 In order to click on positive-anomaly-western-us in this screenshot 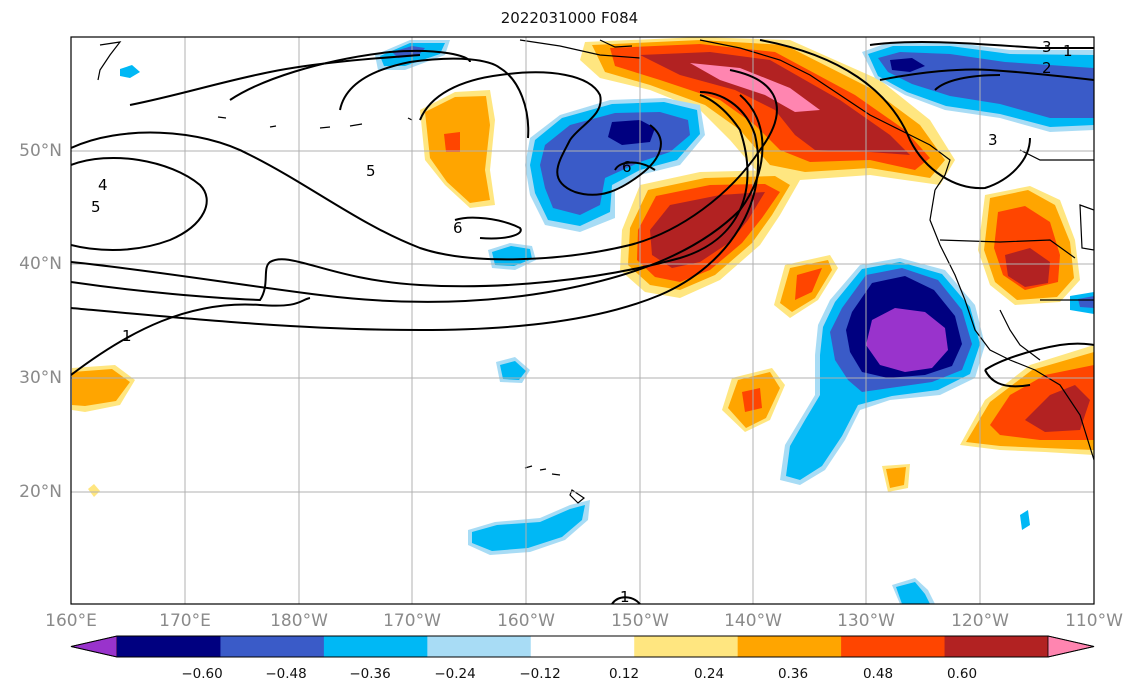, I will do `click(1029, 245)`.